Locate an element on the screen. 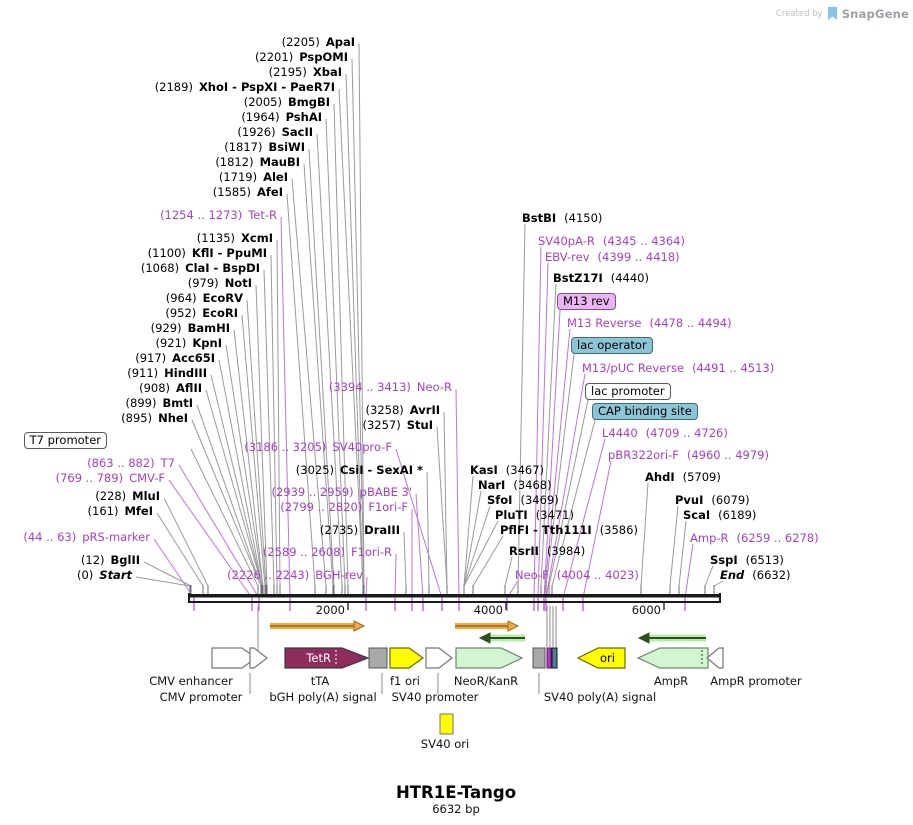  leader-line-pshai is located at coordinates (335, 352).